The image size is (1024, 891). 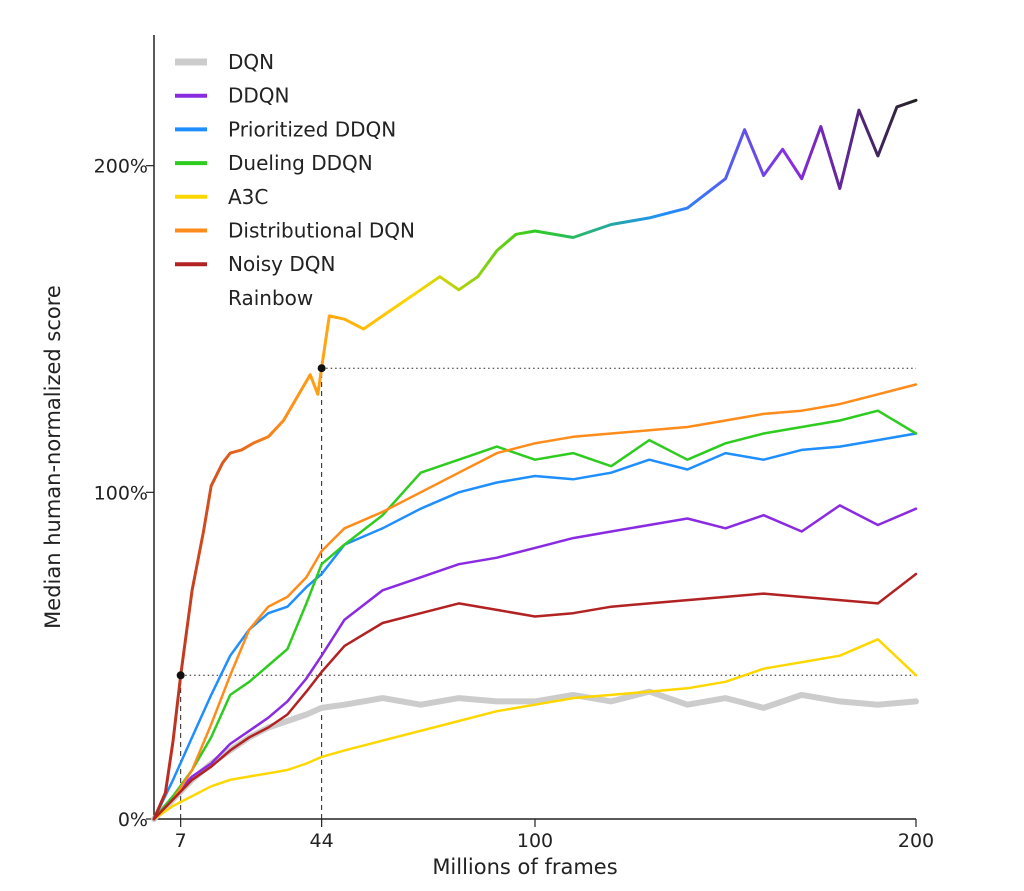 What do you see at coordinates (535, 755) in the screenshot?
I see `series-line-dqn` at bounding box center [535, 755].